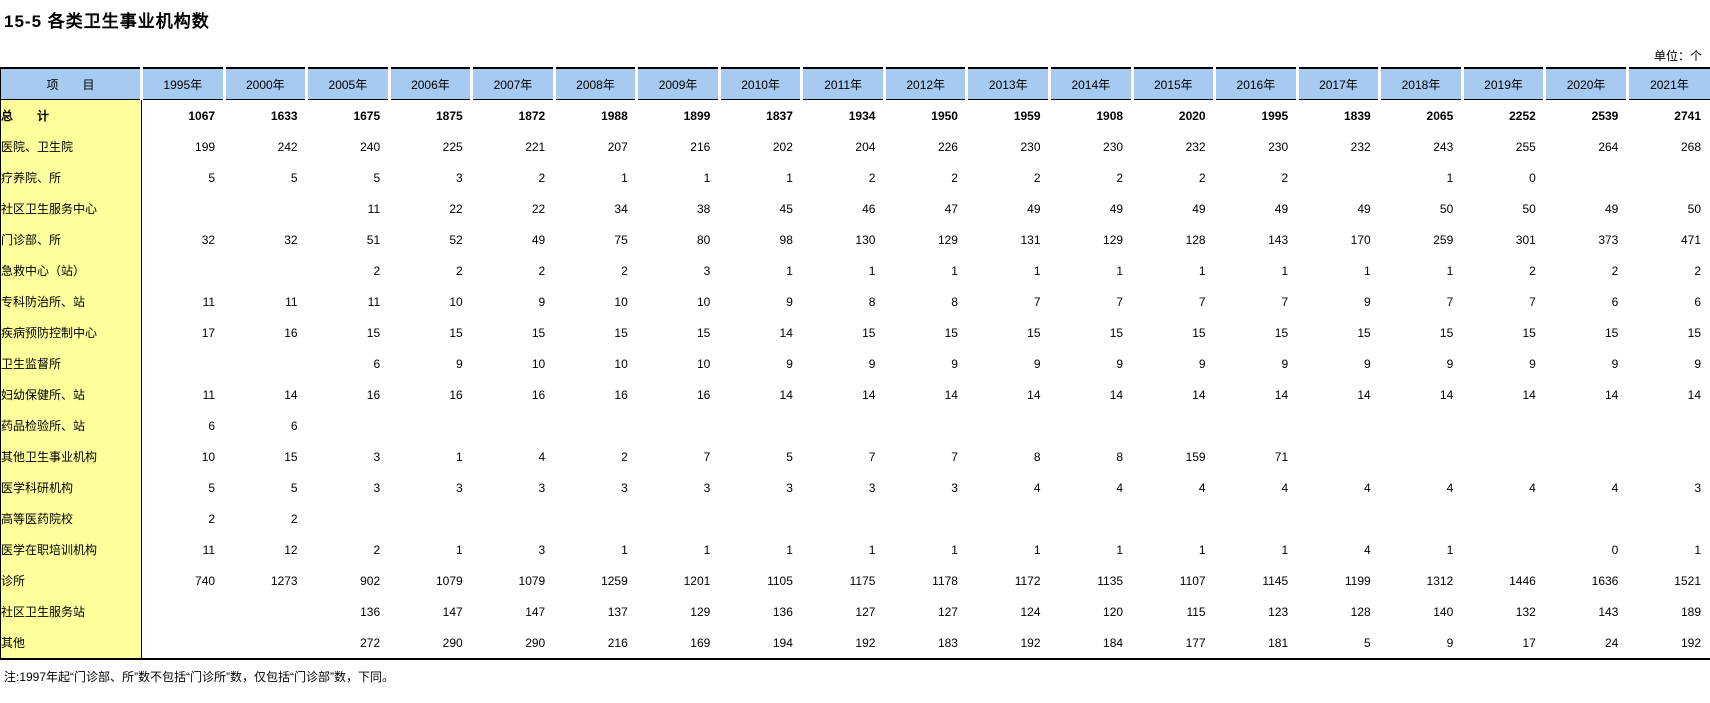  Describe the element at coordinates (595, 146) in the screenshot. I see `value-cell: 207` at that location.